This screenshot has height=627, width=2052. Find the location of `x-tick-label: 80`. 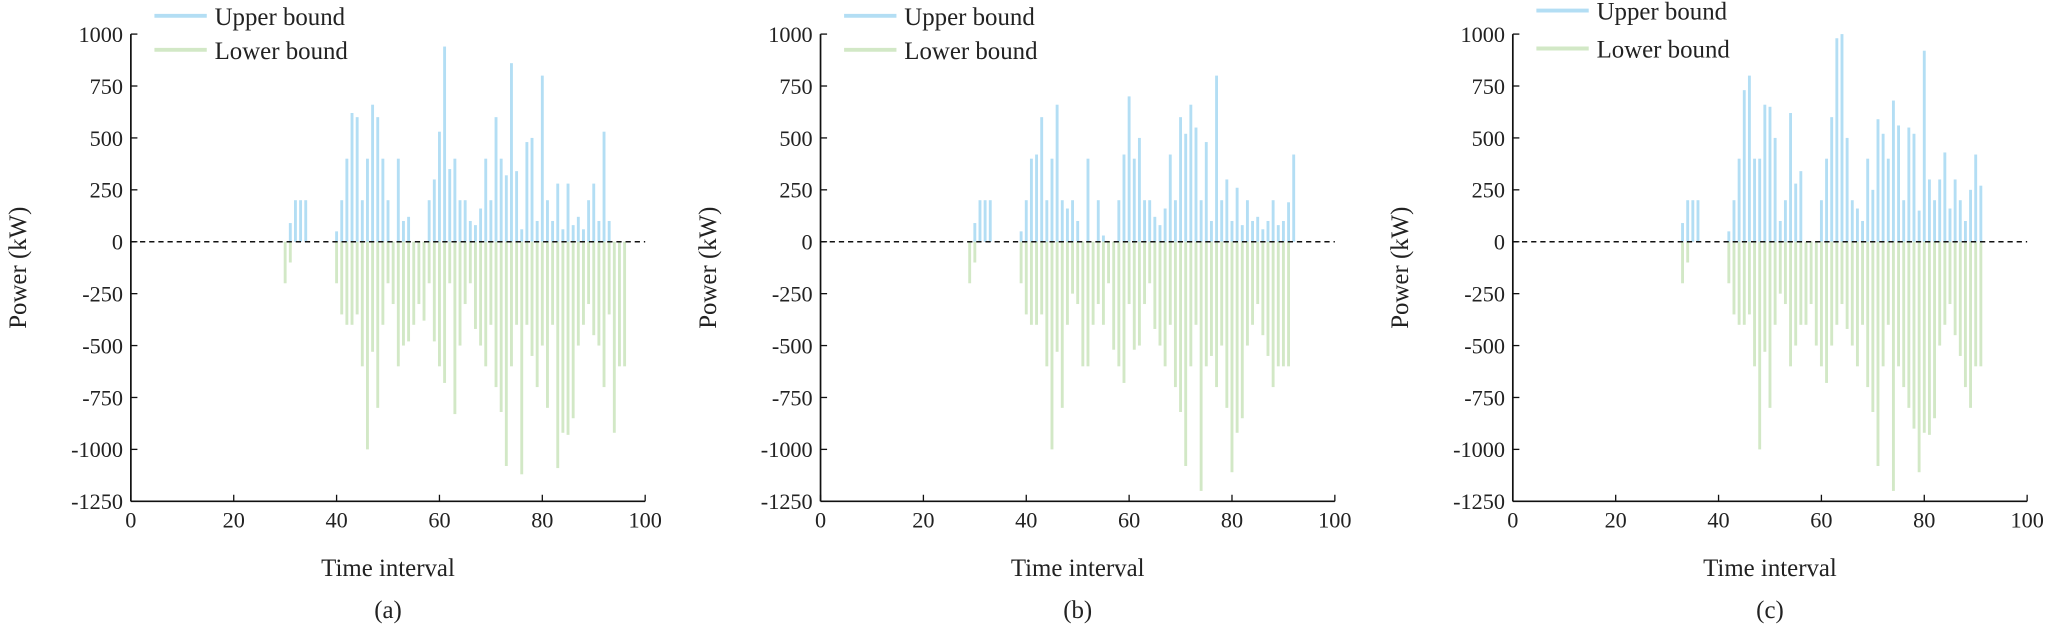

x-tick-label: 80 is located at coordinates (1924, 519).